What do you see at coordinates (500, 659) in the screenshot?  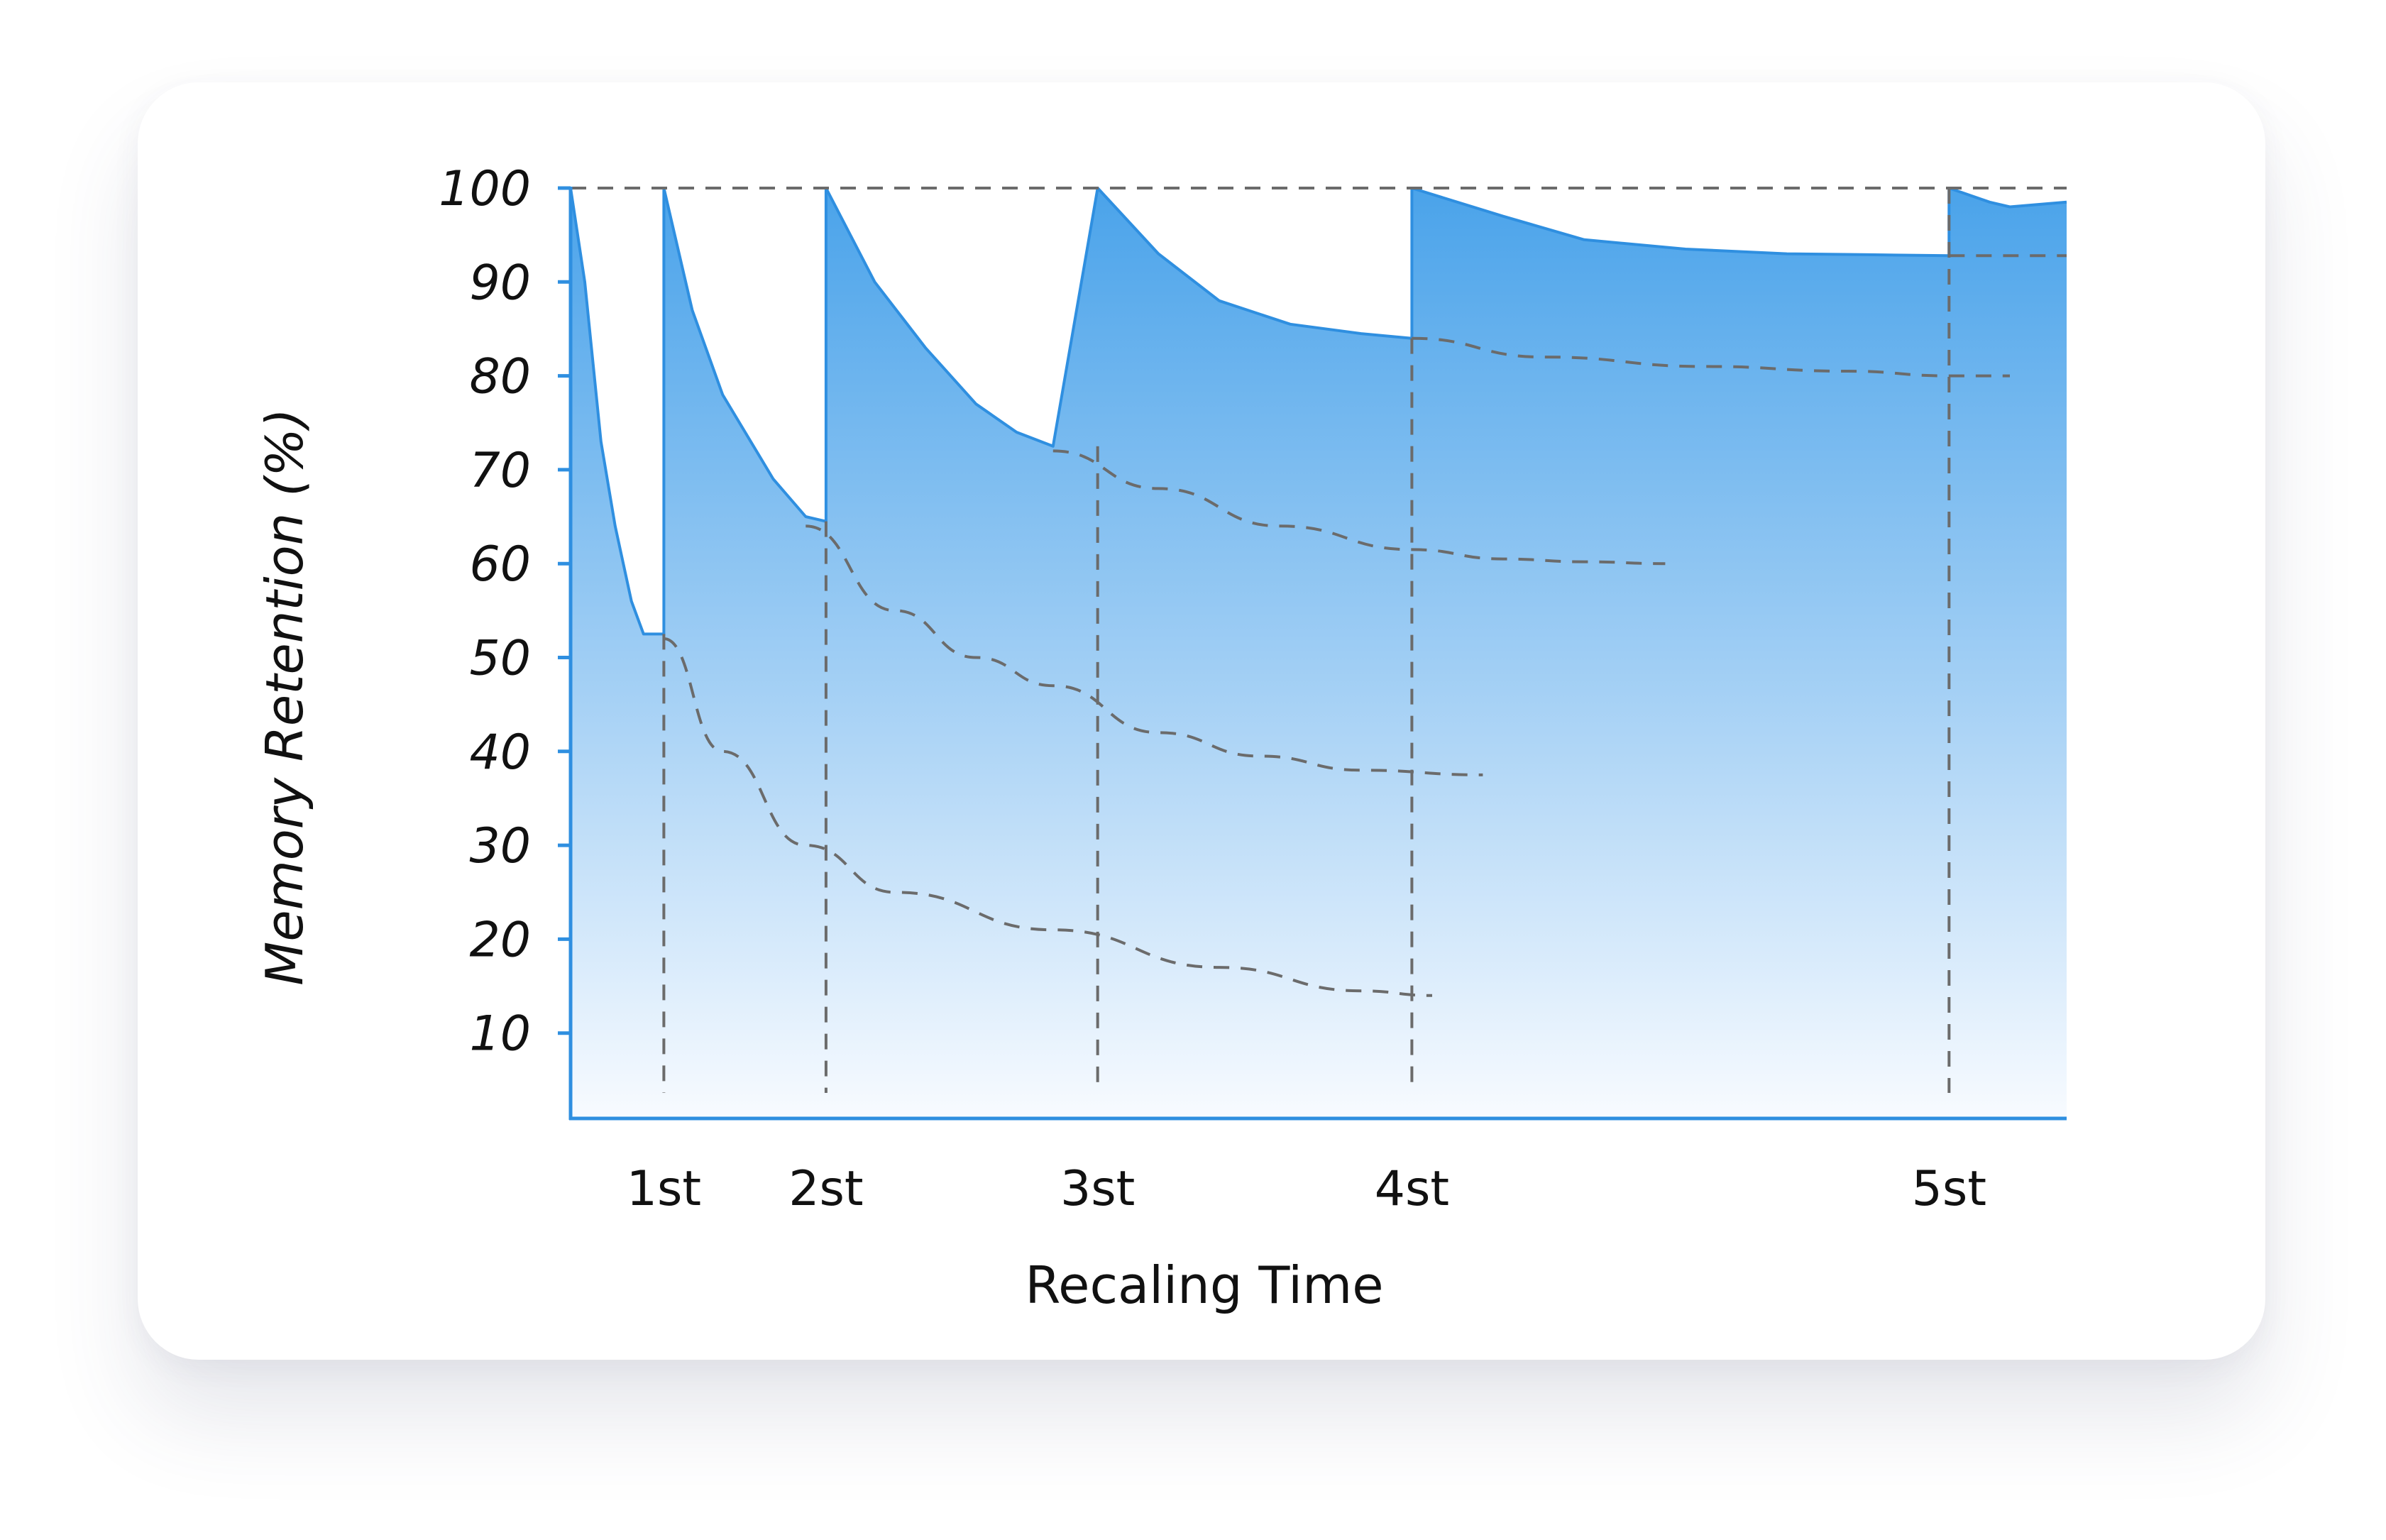 I see `y-tick-label: 50` at bounding box center [500, 659].